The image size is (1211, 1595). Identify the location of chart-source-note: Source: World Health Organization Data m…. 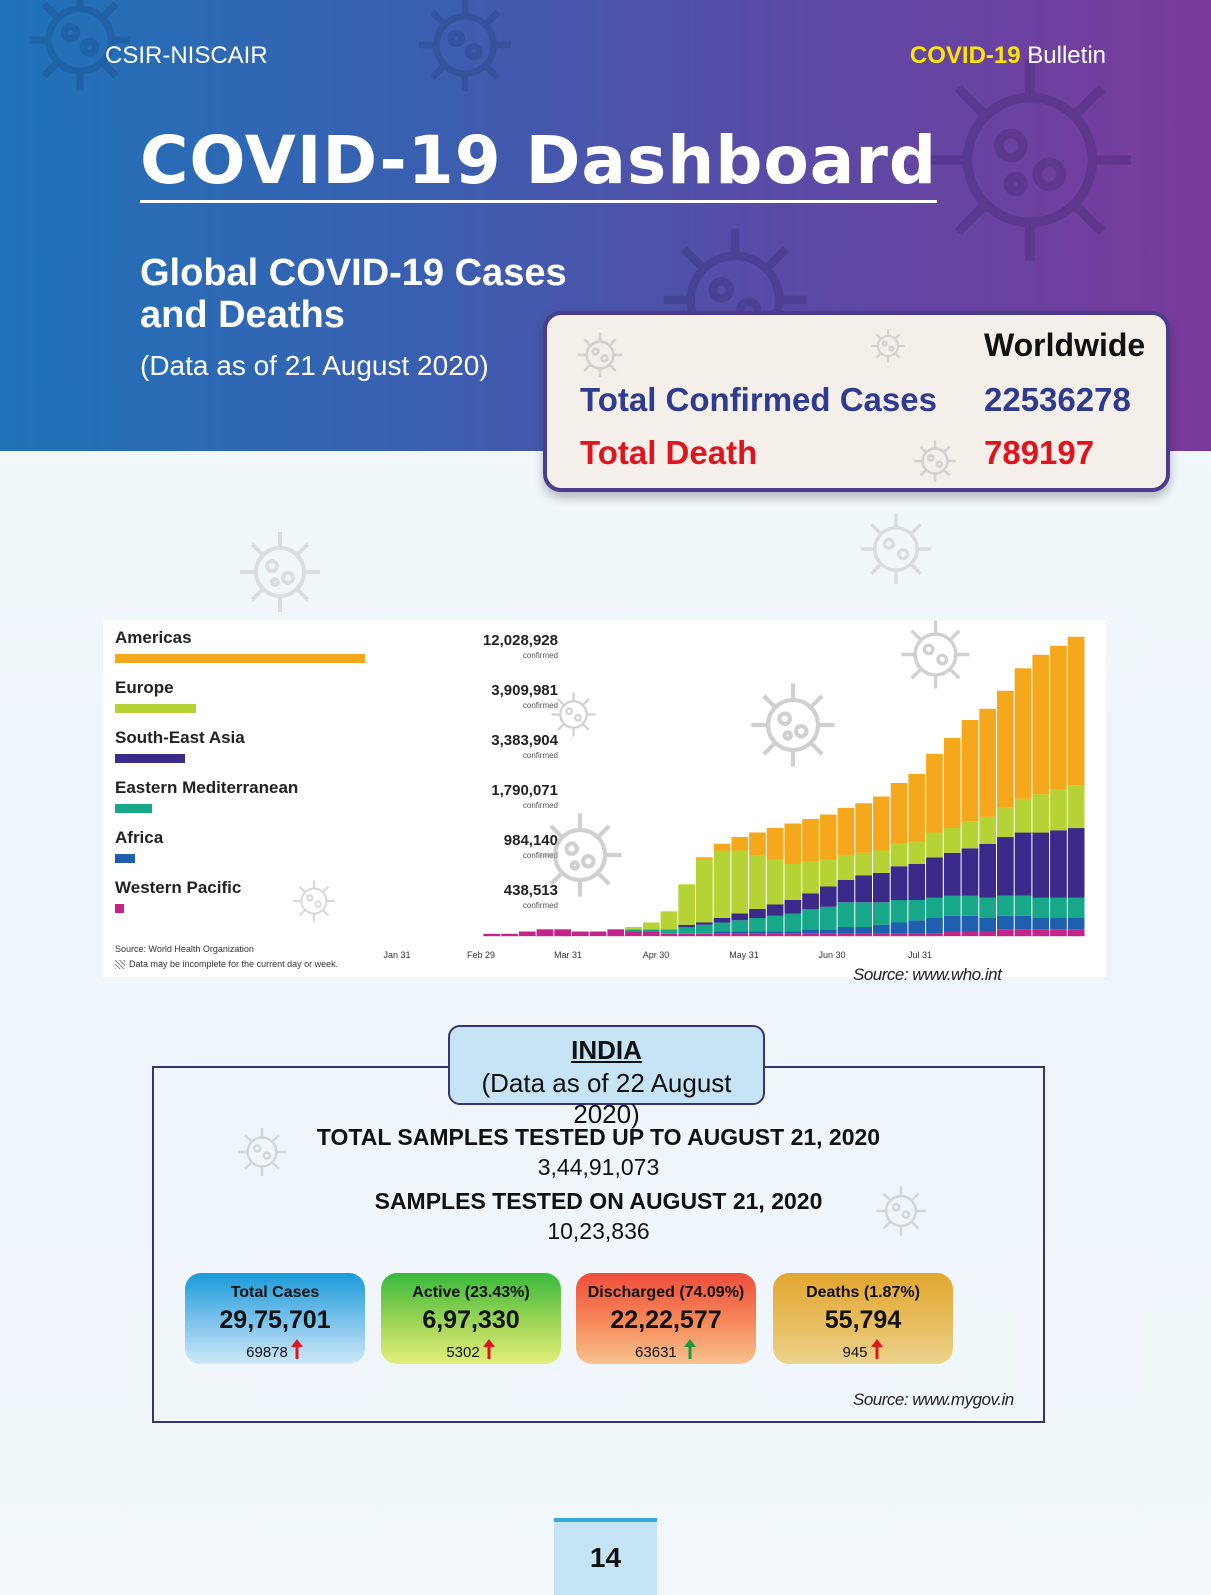
(226, 957).